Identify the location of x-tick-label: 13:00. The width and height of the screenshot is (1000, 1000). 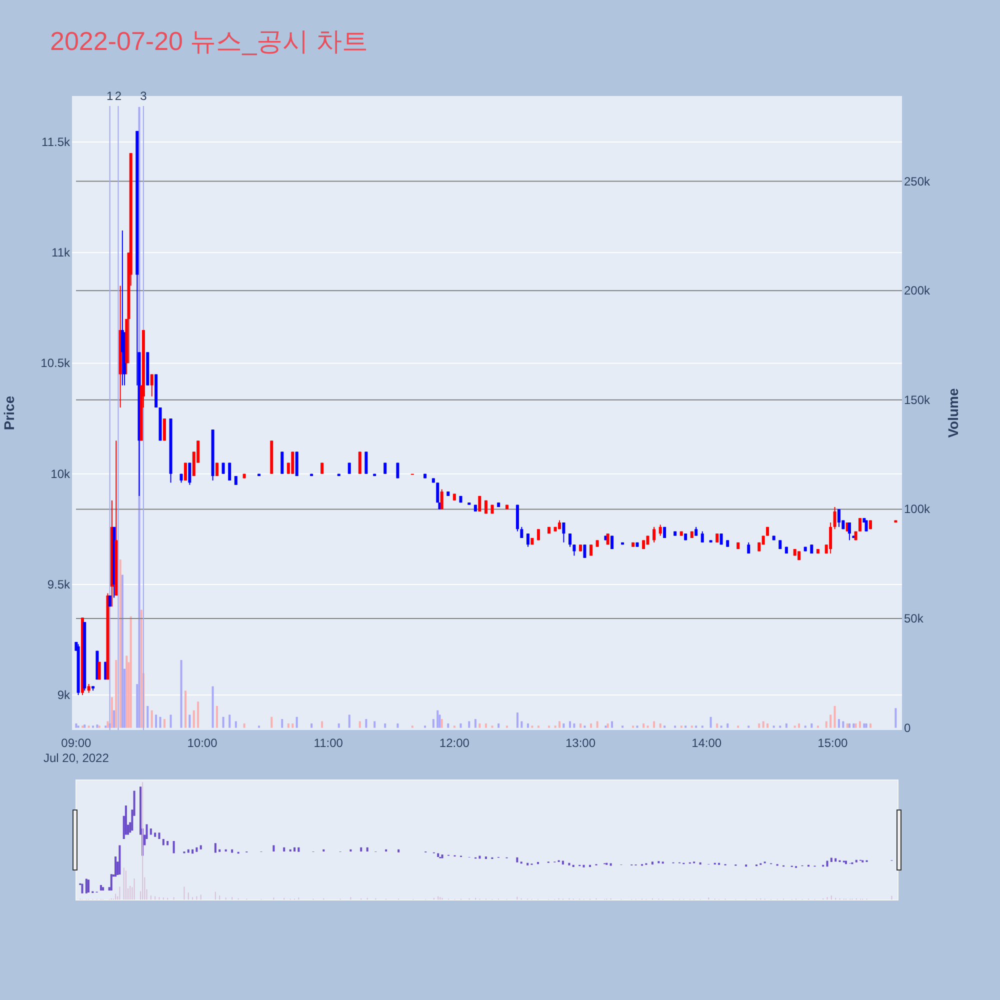
(580, 743).